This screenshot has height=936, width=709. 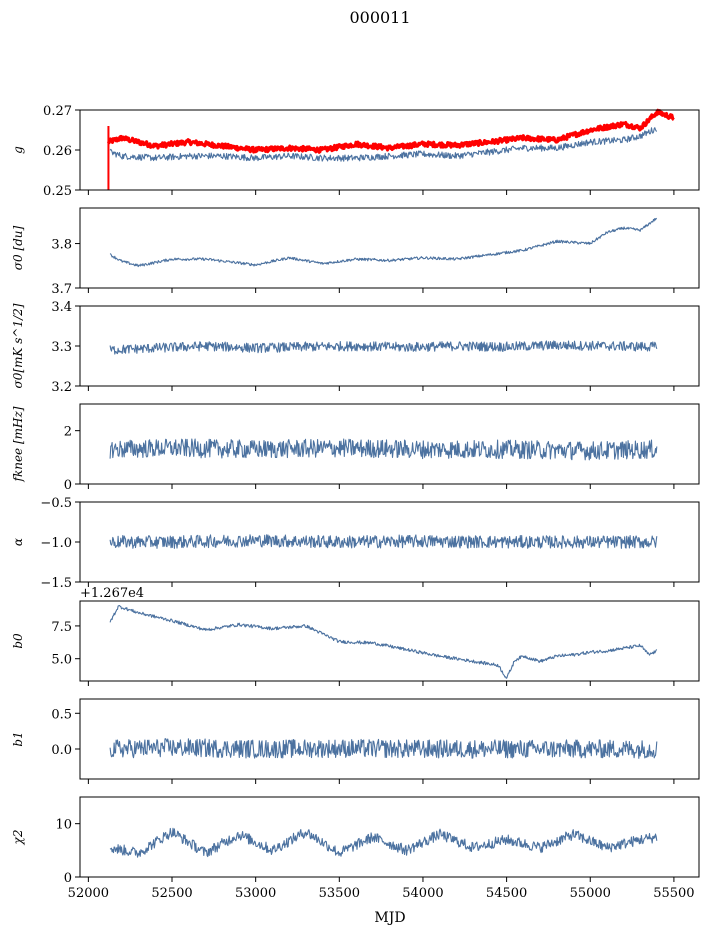 What do you see at coordinates (506, 893) in the screenshot?
I see `x-tick-label: 54500` at bounding box center [506, 893].